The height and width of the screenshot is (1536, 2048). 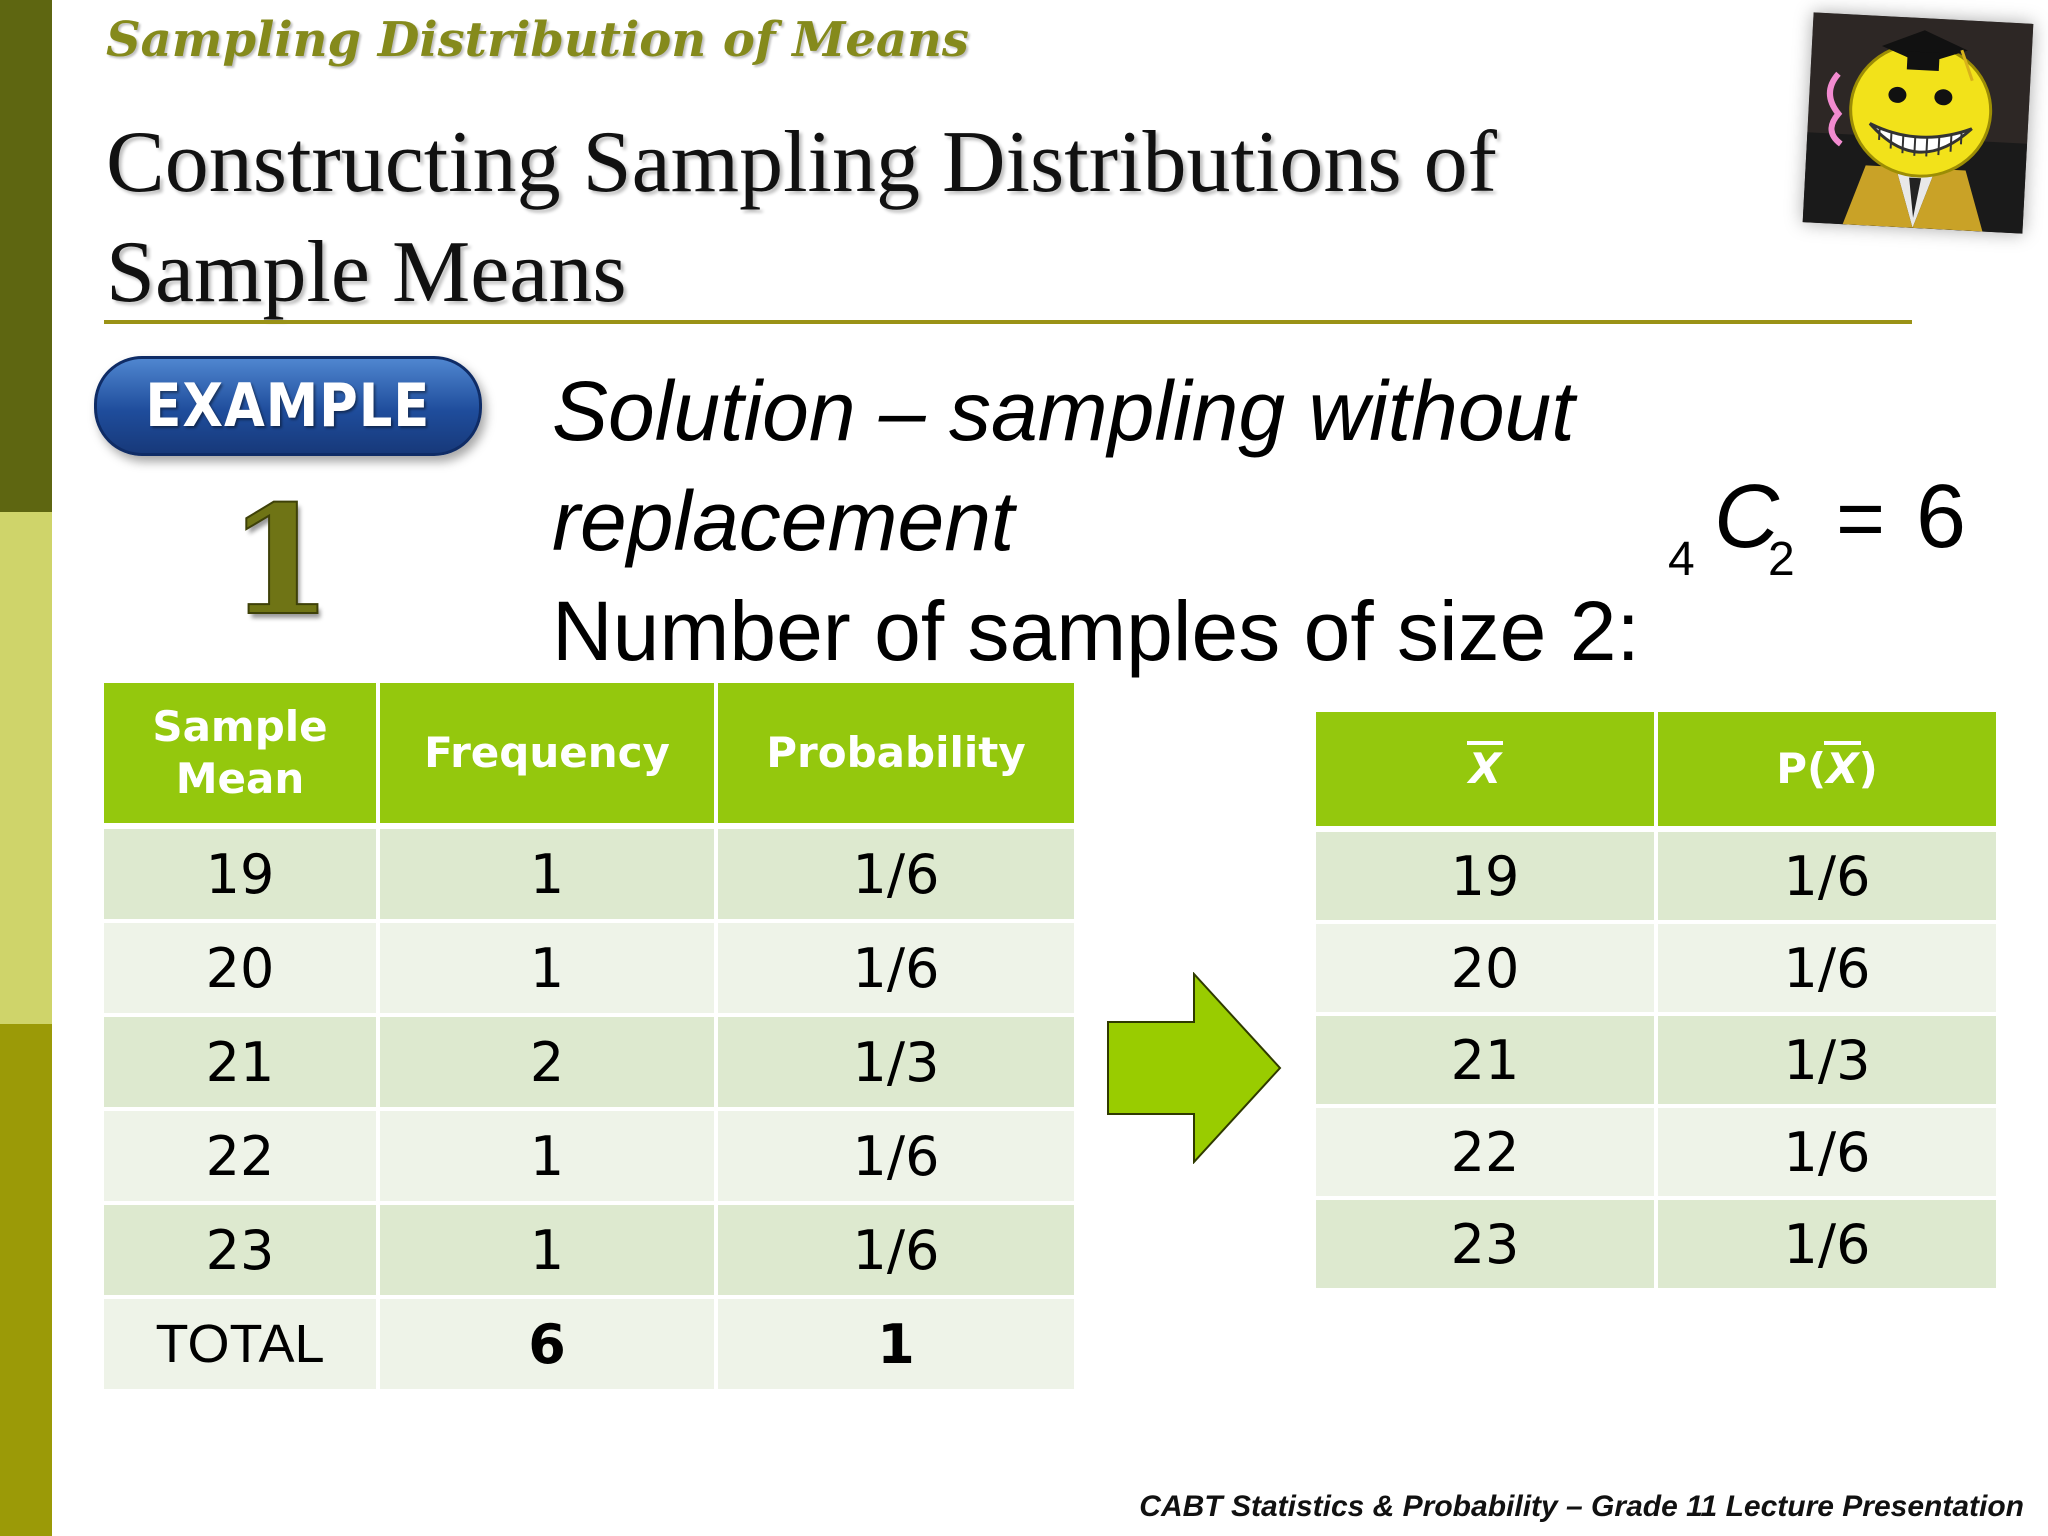 I want to click on cell-sample-mean: 19, so click(x=242, y=876).